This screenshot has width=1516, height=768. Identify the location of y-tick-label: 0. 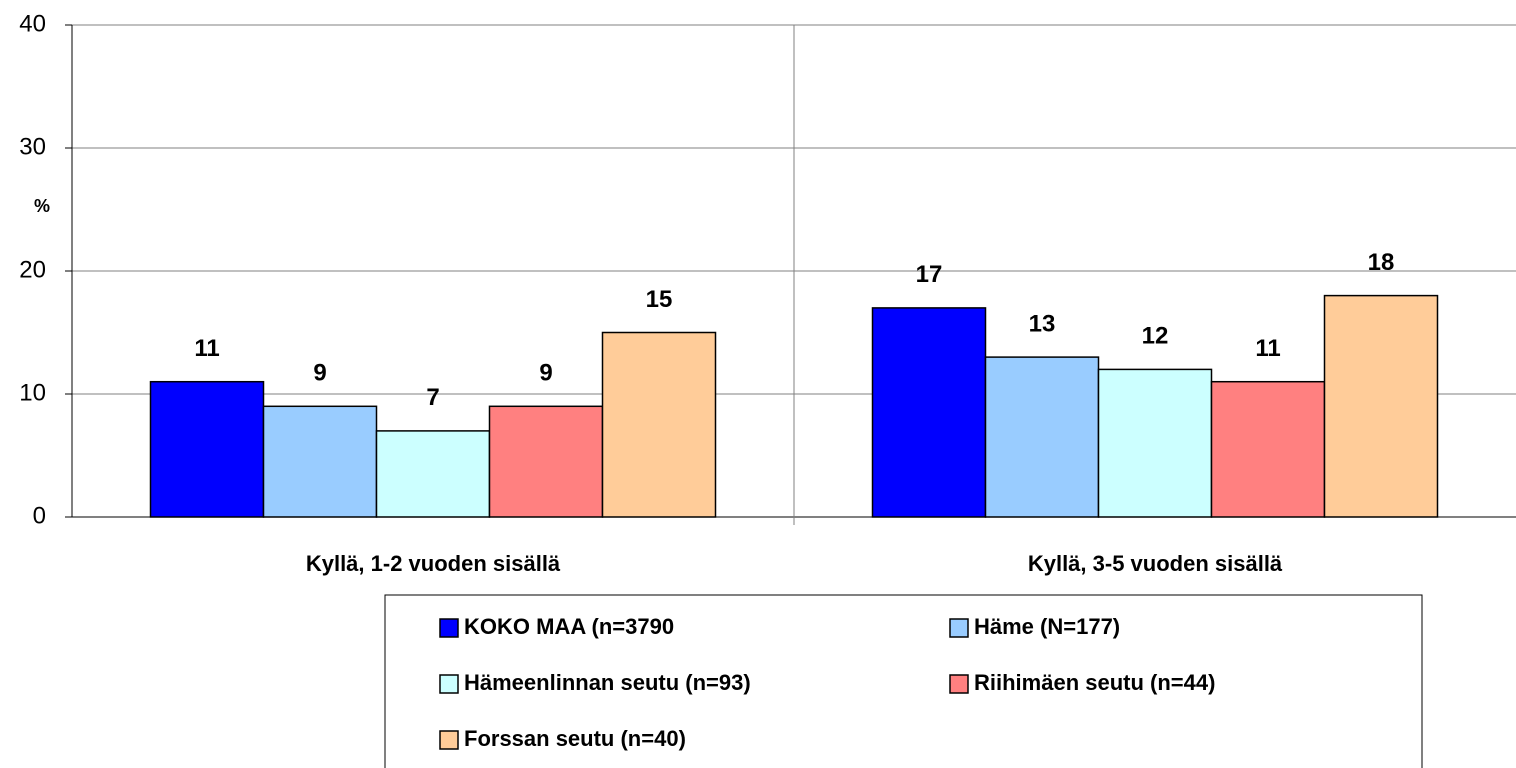
(39, 515).